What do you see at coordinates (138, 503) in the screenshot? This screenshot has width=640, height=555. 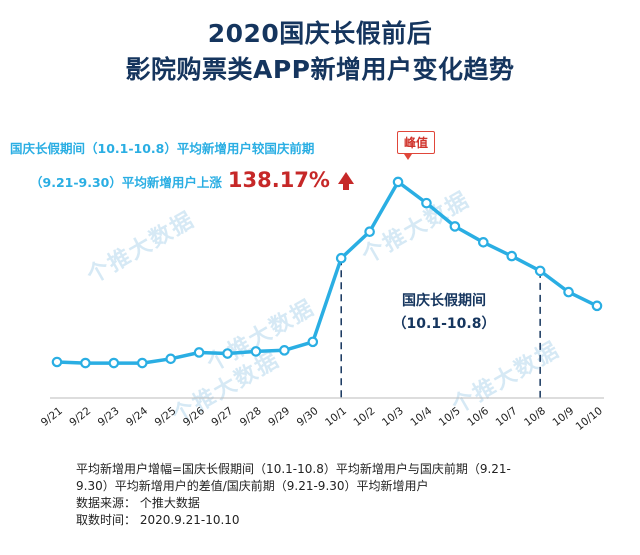 I see `footer-source: 数据来源： 个推大数据` at bounding box center [138, 503].